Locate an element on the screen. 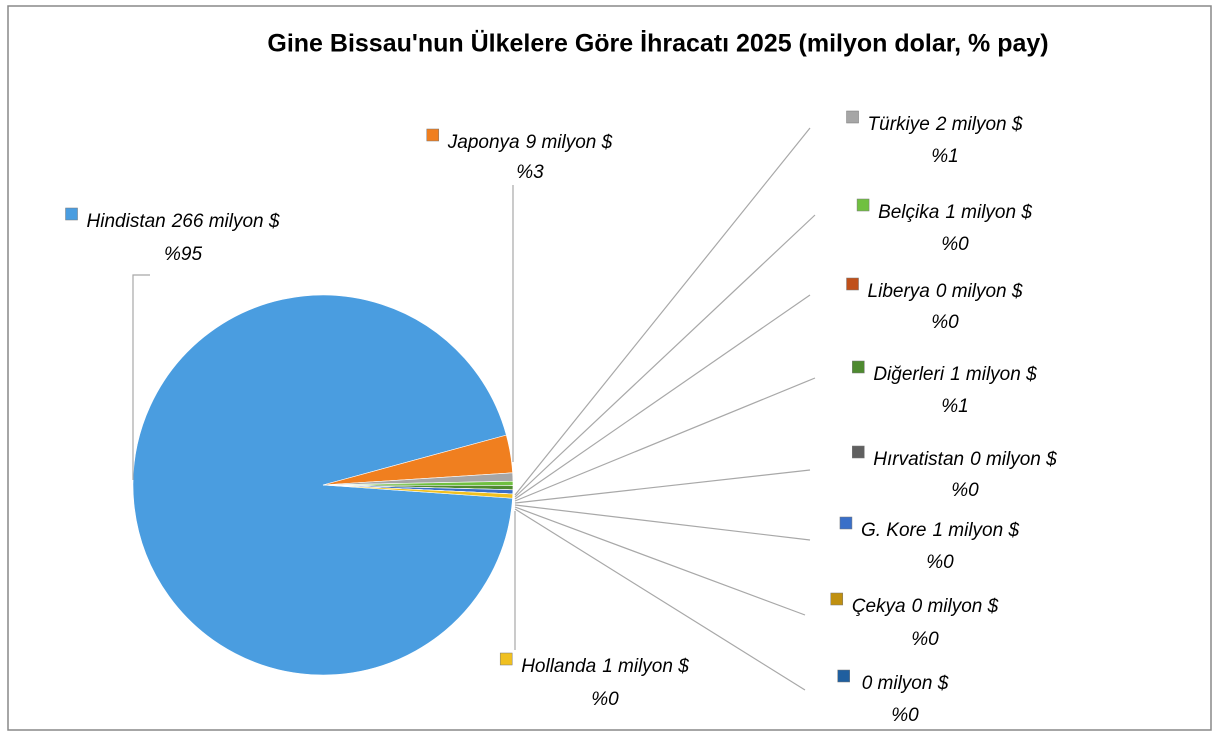  data-label: Hindistan 266 milyon $ is located at coordinates (183, 221).